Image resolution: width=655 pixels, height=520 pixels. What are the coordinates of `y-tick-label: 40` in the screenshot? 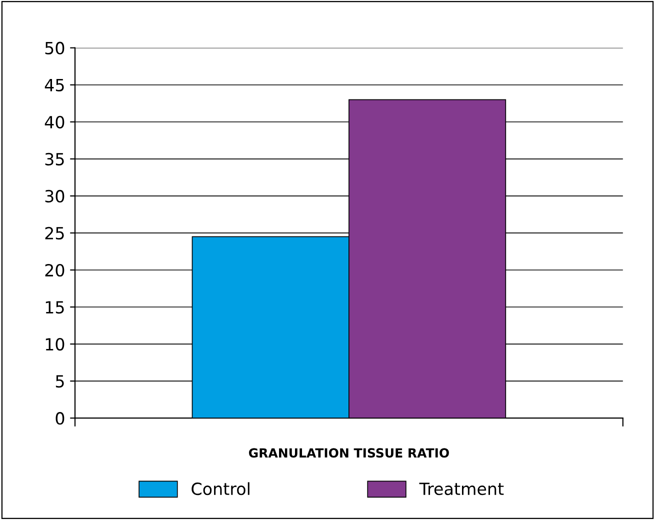 It's located at (54, 122).